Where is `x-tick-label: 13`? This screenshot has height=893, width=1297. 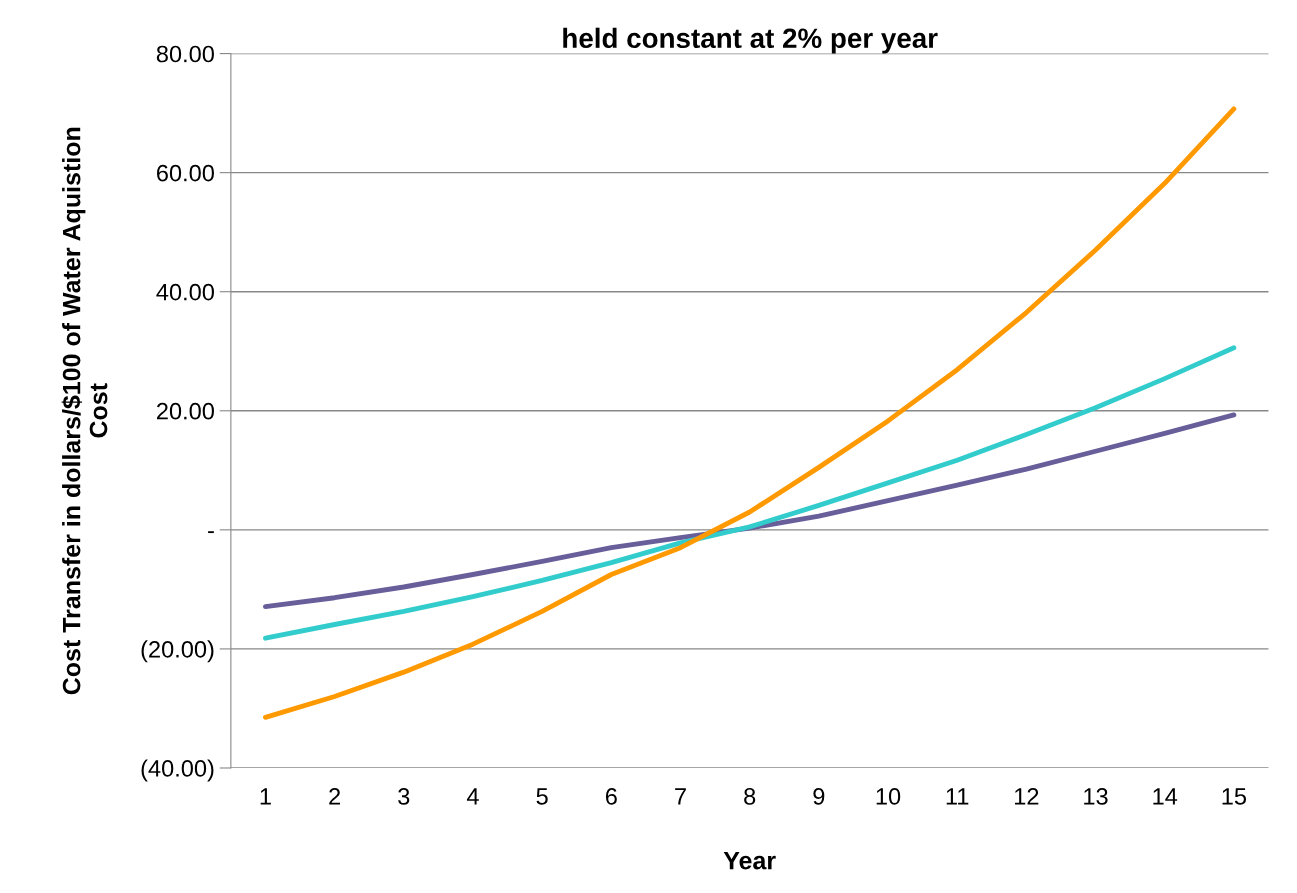
x-tick-label: 13 is located at coordinates (1096, 796).